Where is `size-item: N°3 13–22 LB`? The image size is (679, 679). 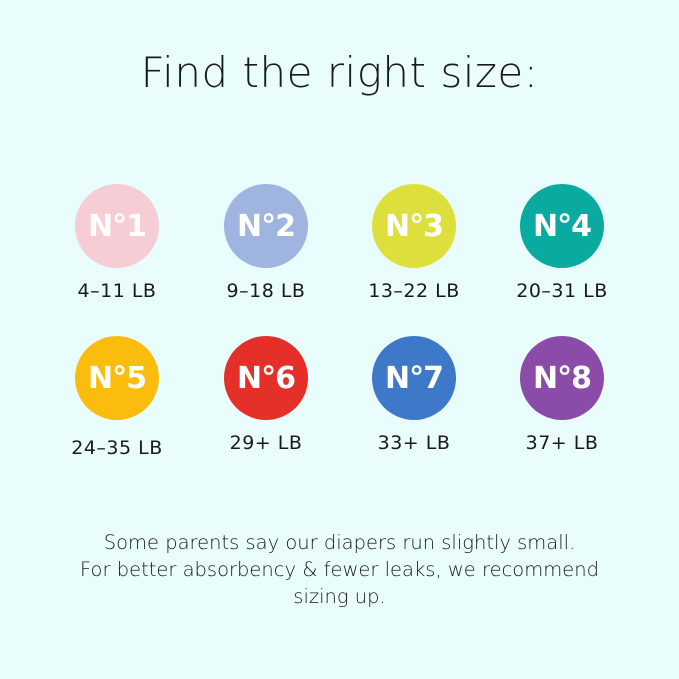
size-item: N°3 13–22 LB is located at coordinates (414, 243).